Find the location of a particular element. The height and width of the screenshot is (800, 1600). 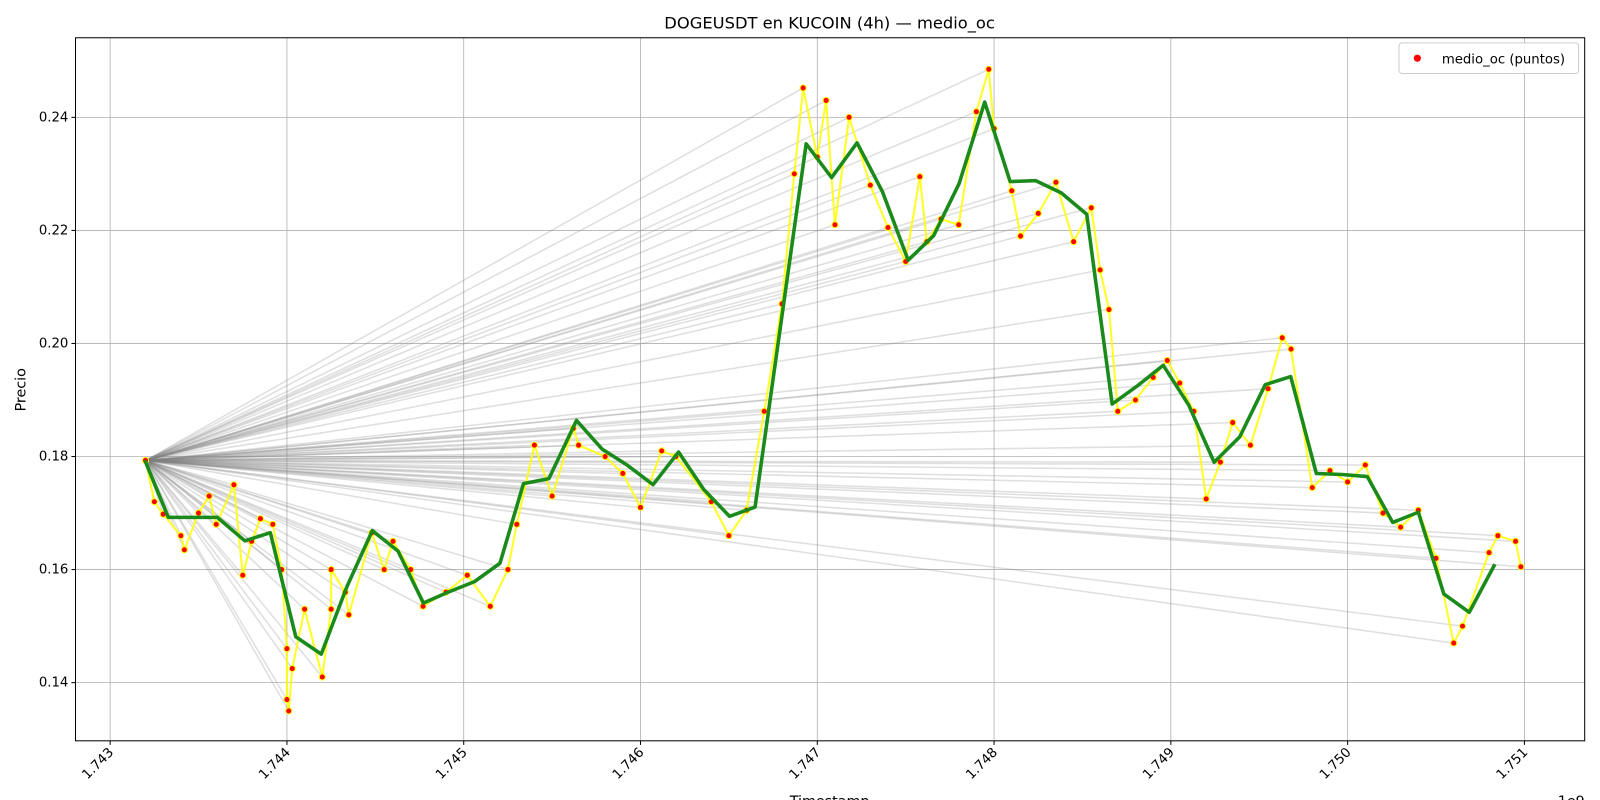

x-offset-label: 1e9 is located at coordinates (1571, 797).